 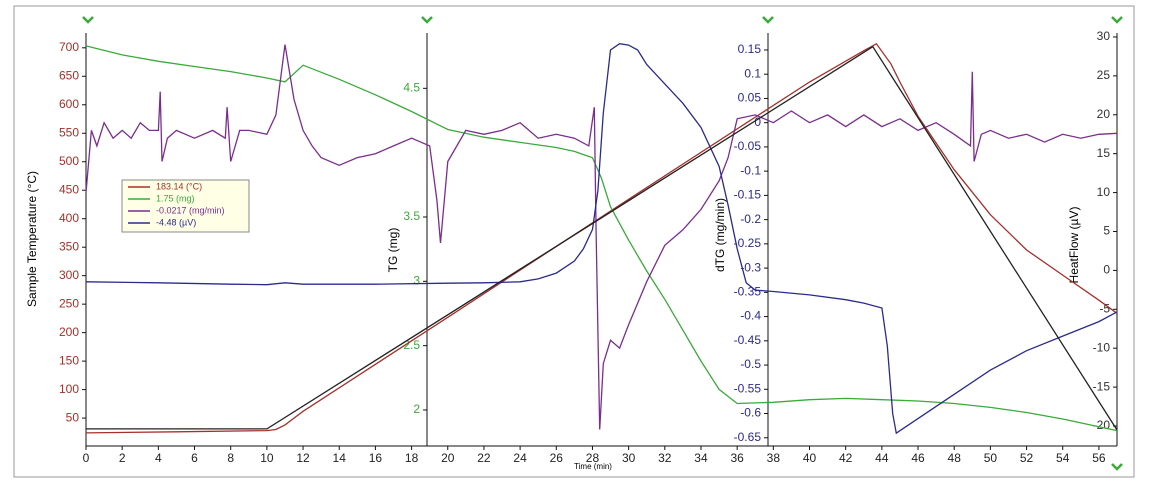 I want to click on x-tick-label: 50, so click(x=991, y=458).